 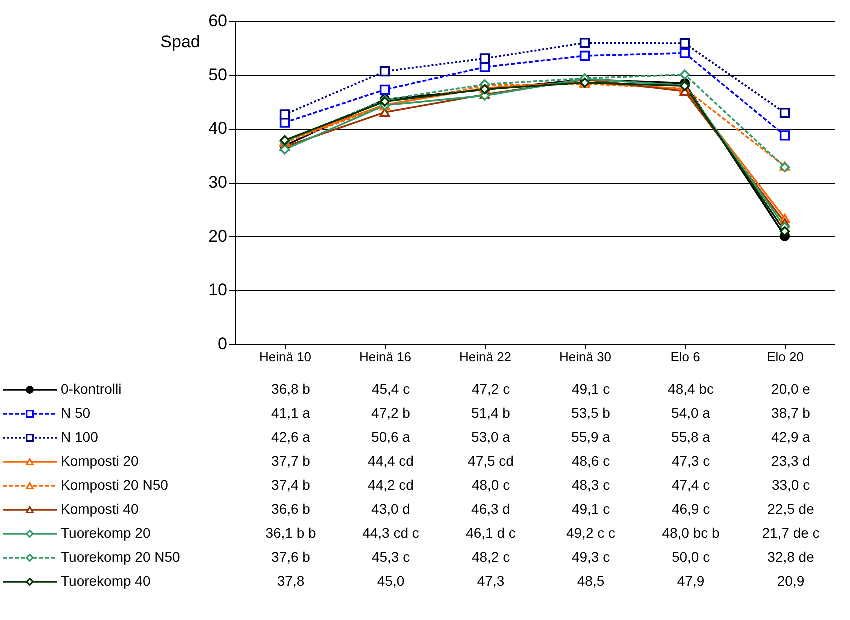 I want to click on data-label: 38,7 b, so click(x=791, y=413).